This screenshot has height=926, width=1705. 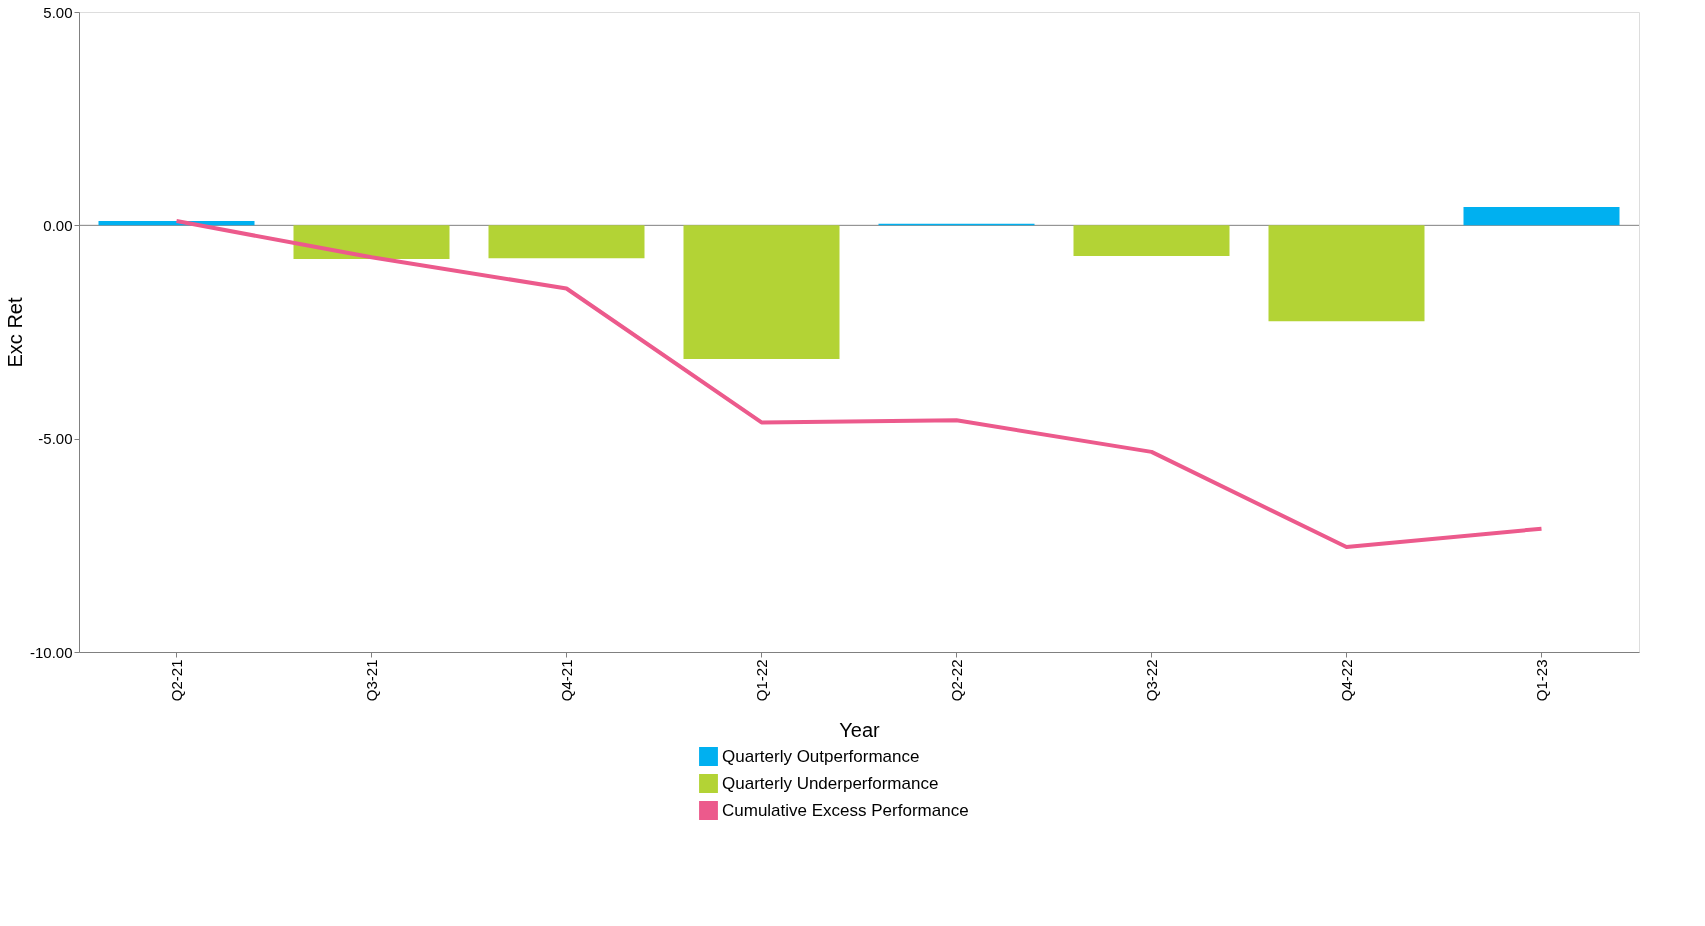 I want to click on x-tick-label: Q1-22, so click(x=761, y=680).